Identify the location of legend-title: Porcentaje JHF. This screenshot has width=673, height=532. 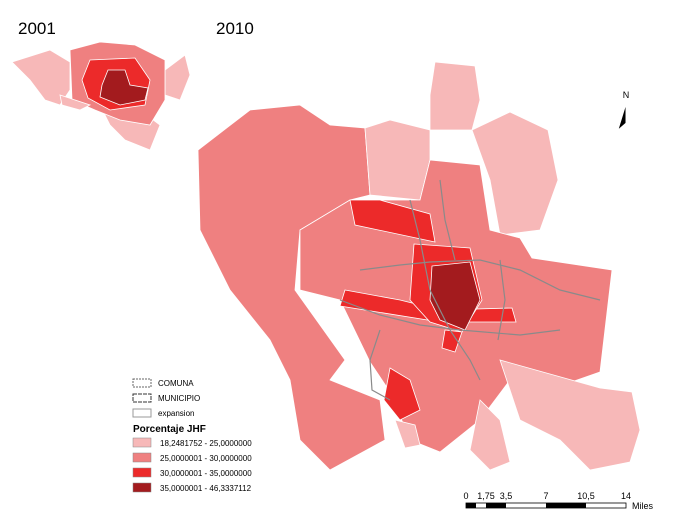
(169, 429).